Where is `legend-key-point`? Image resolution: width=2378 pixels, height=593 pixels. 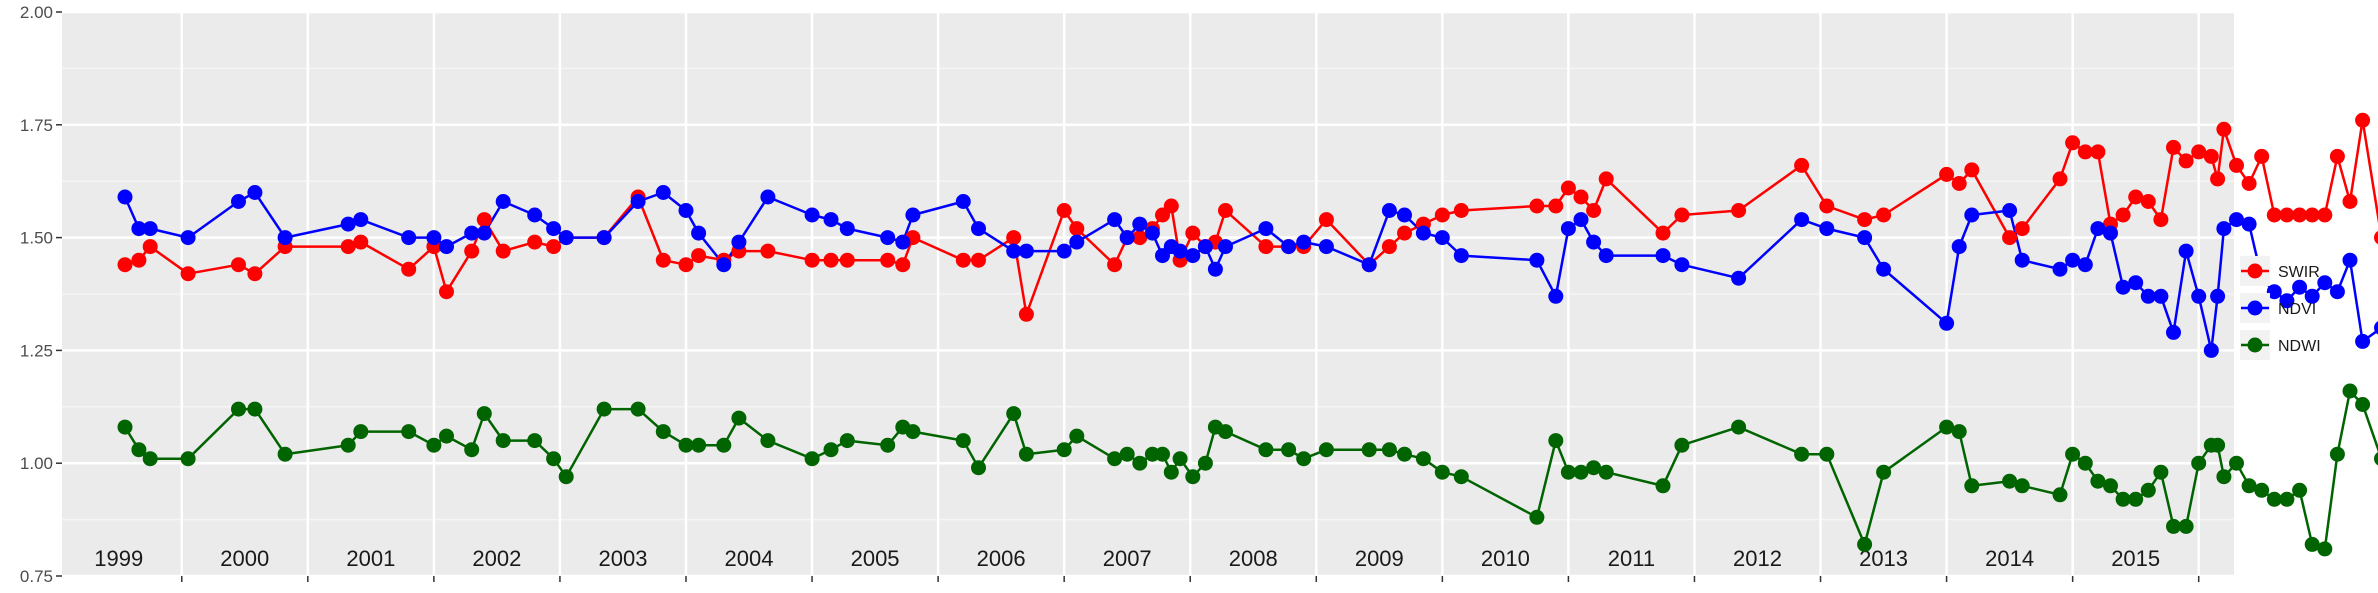 legend-key-point is located at coordinates (2255, 308).